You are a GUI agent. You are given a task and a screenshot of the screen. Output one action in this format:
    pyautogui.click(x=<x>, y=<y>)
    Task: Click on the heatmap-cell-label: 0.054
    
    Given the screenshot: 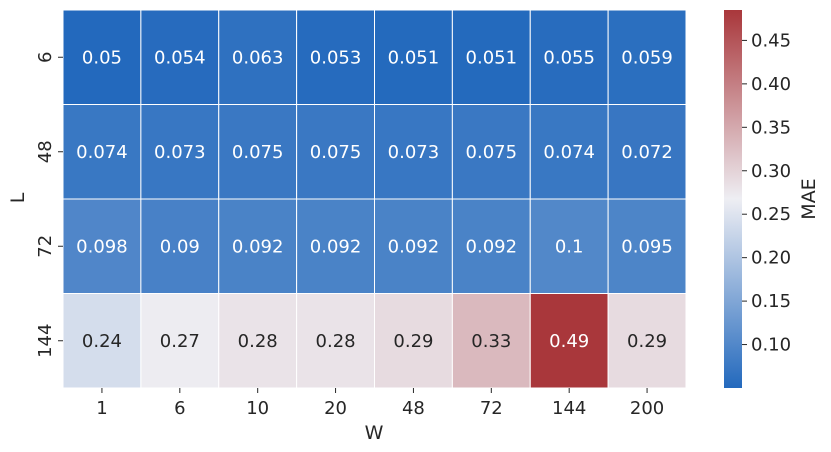 What is the action you would take?
    pyautogui.click(x=180, y=57)
    